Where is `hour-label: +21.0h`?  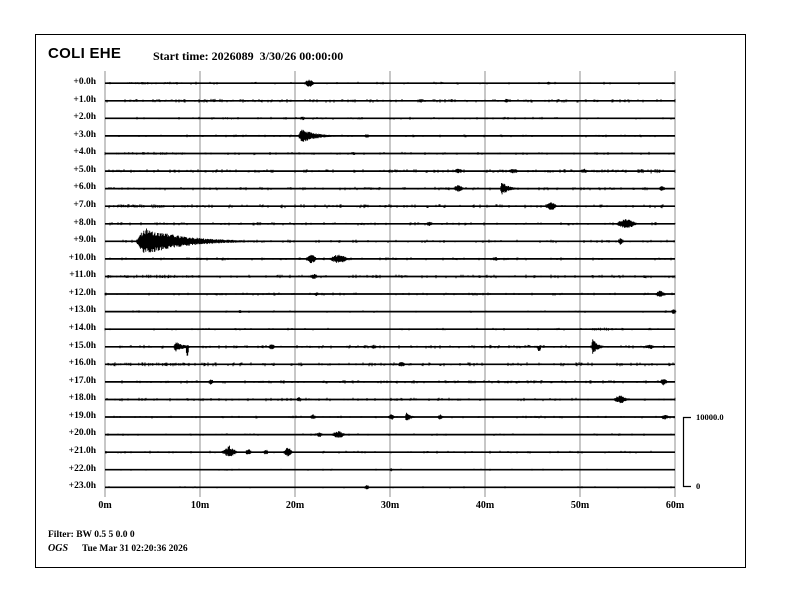
hour-label: +21.0h is located at coordinates (82, 451).